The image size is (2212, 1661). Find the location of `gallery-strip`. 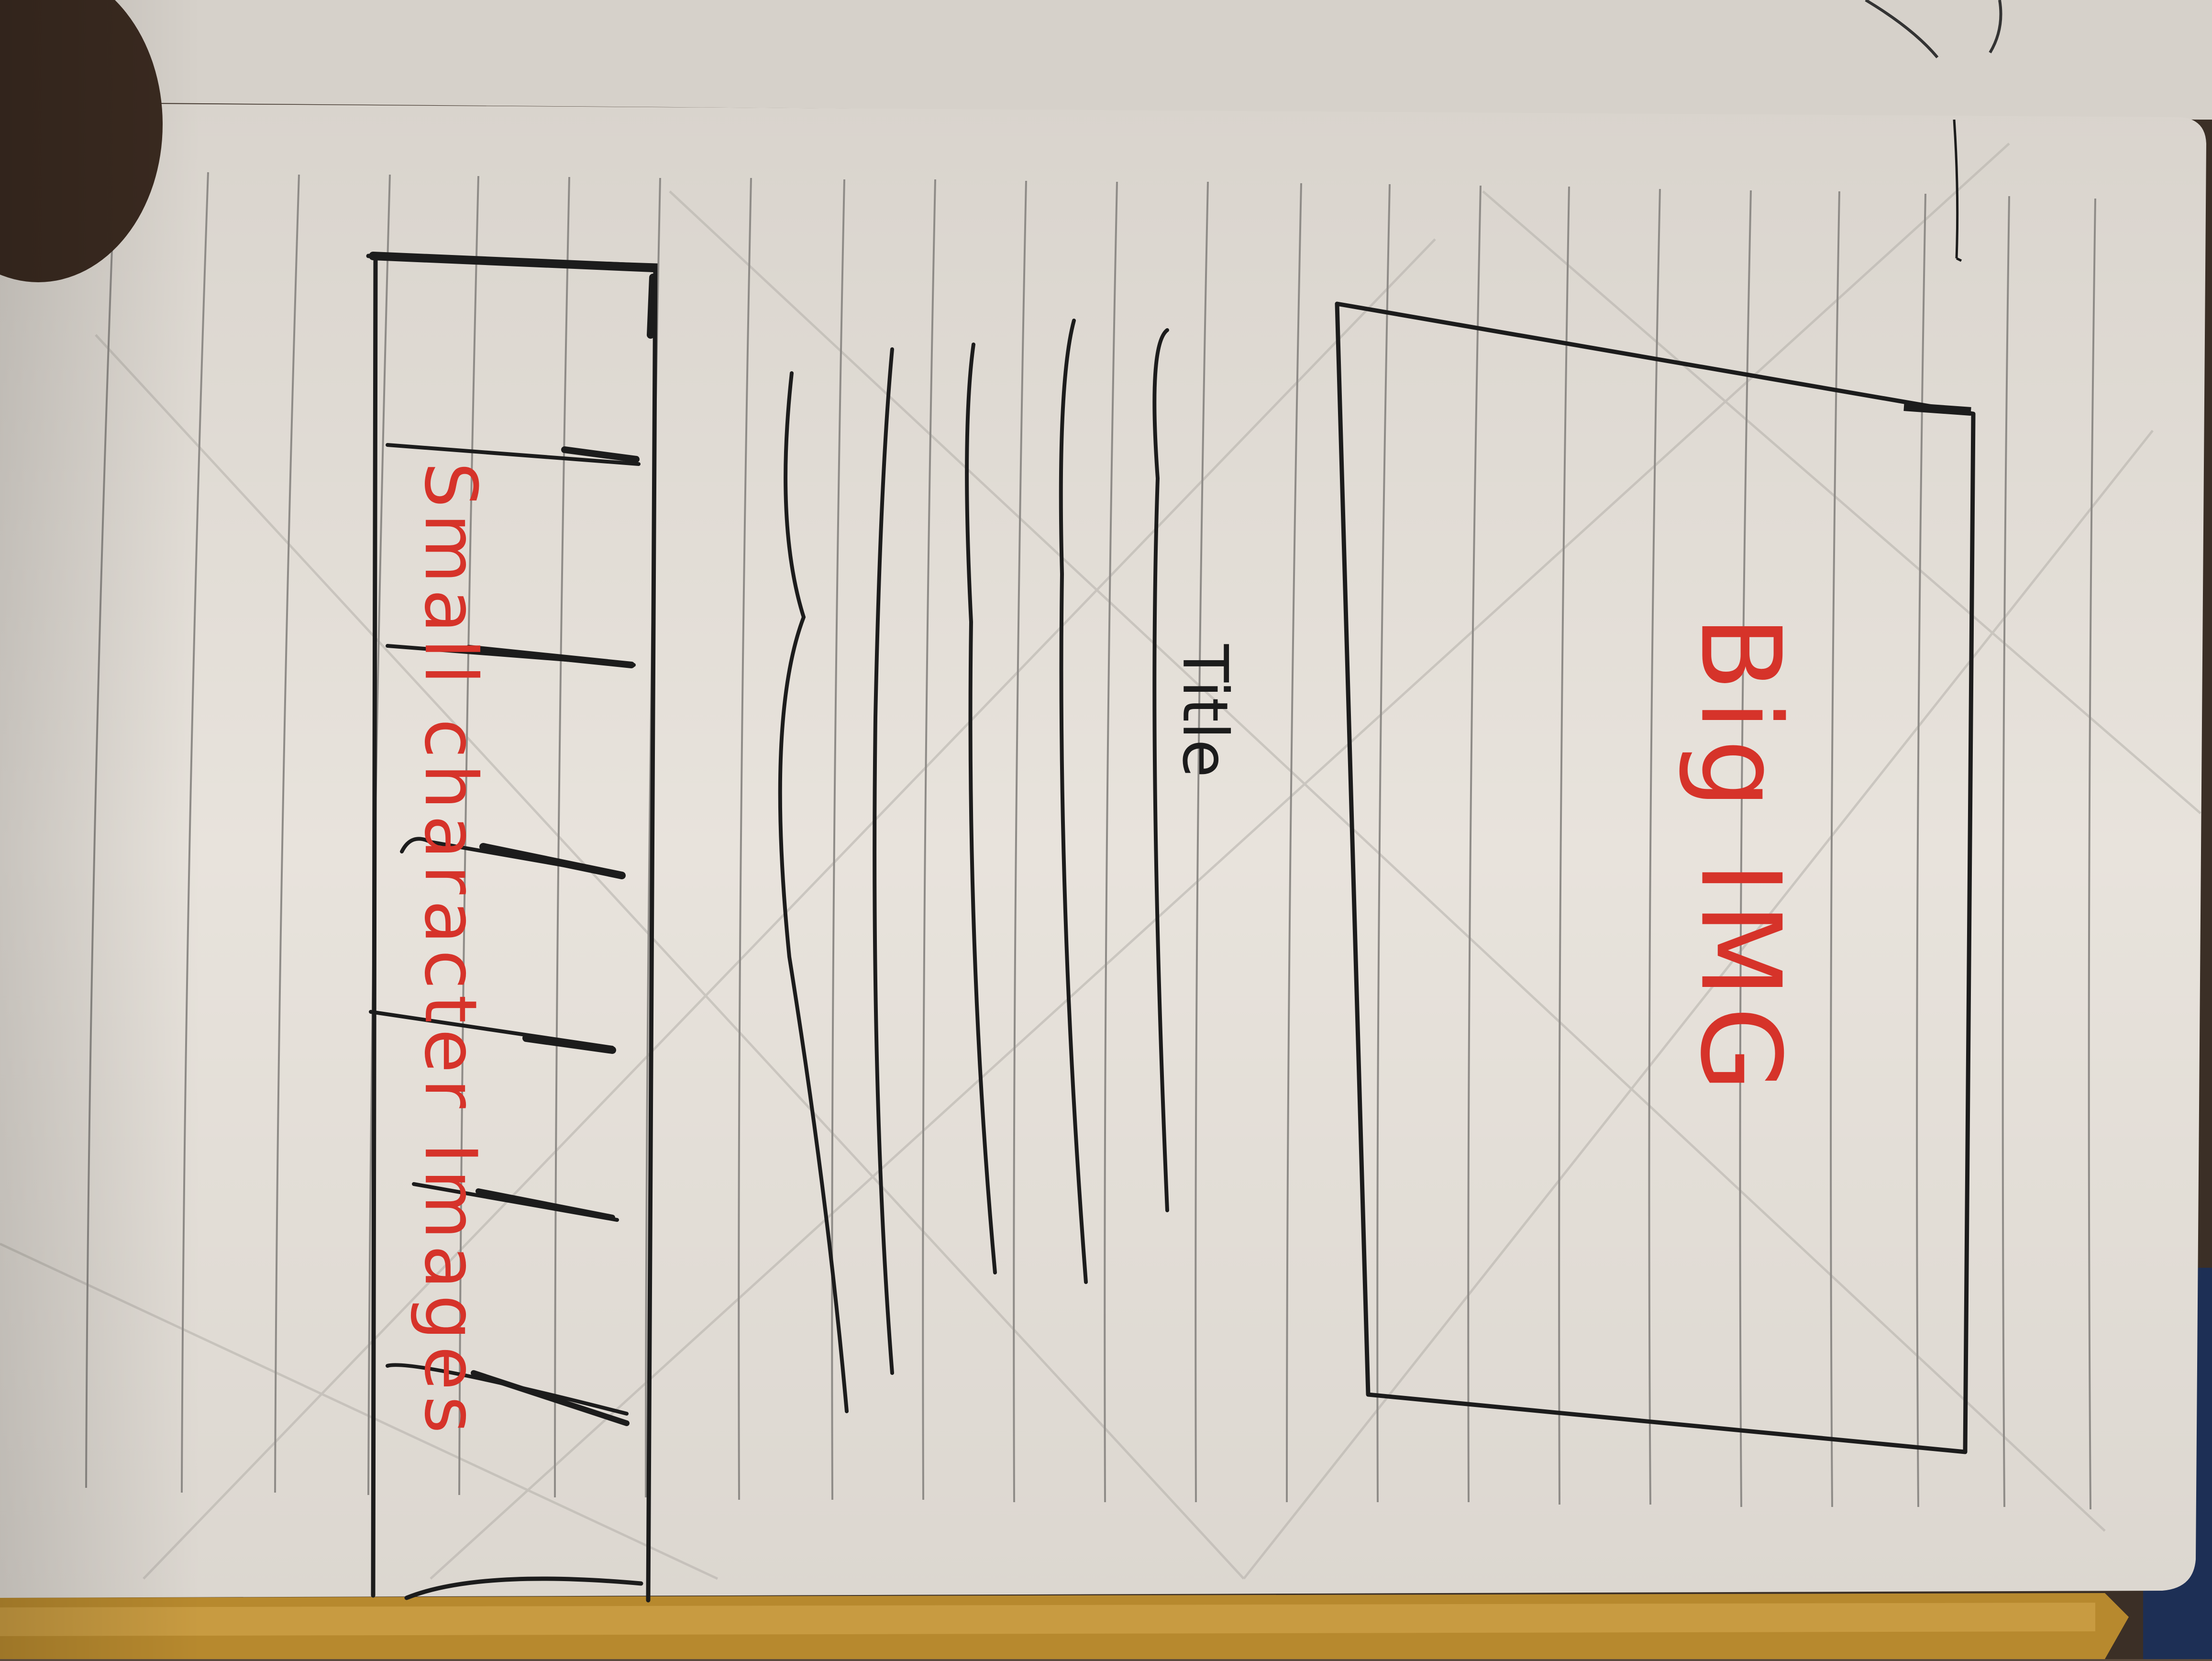

gallery-strip is located at coordinates (512, 928).